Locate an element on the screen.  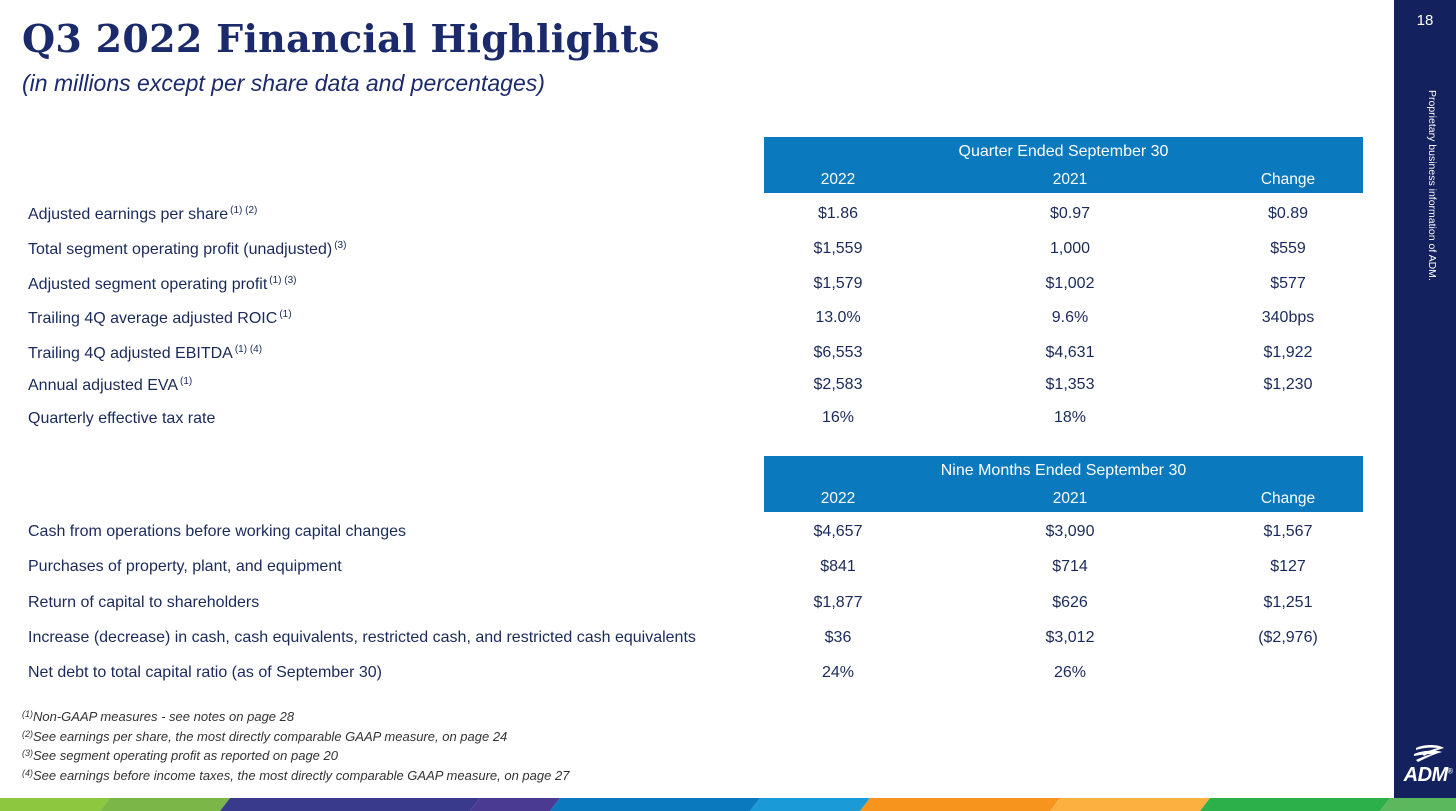
value-change: $559 is located at coordinates (1288, 248).